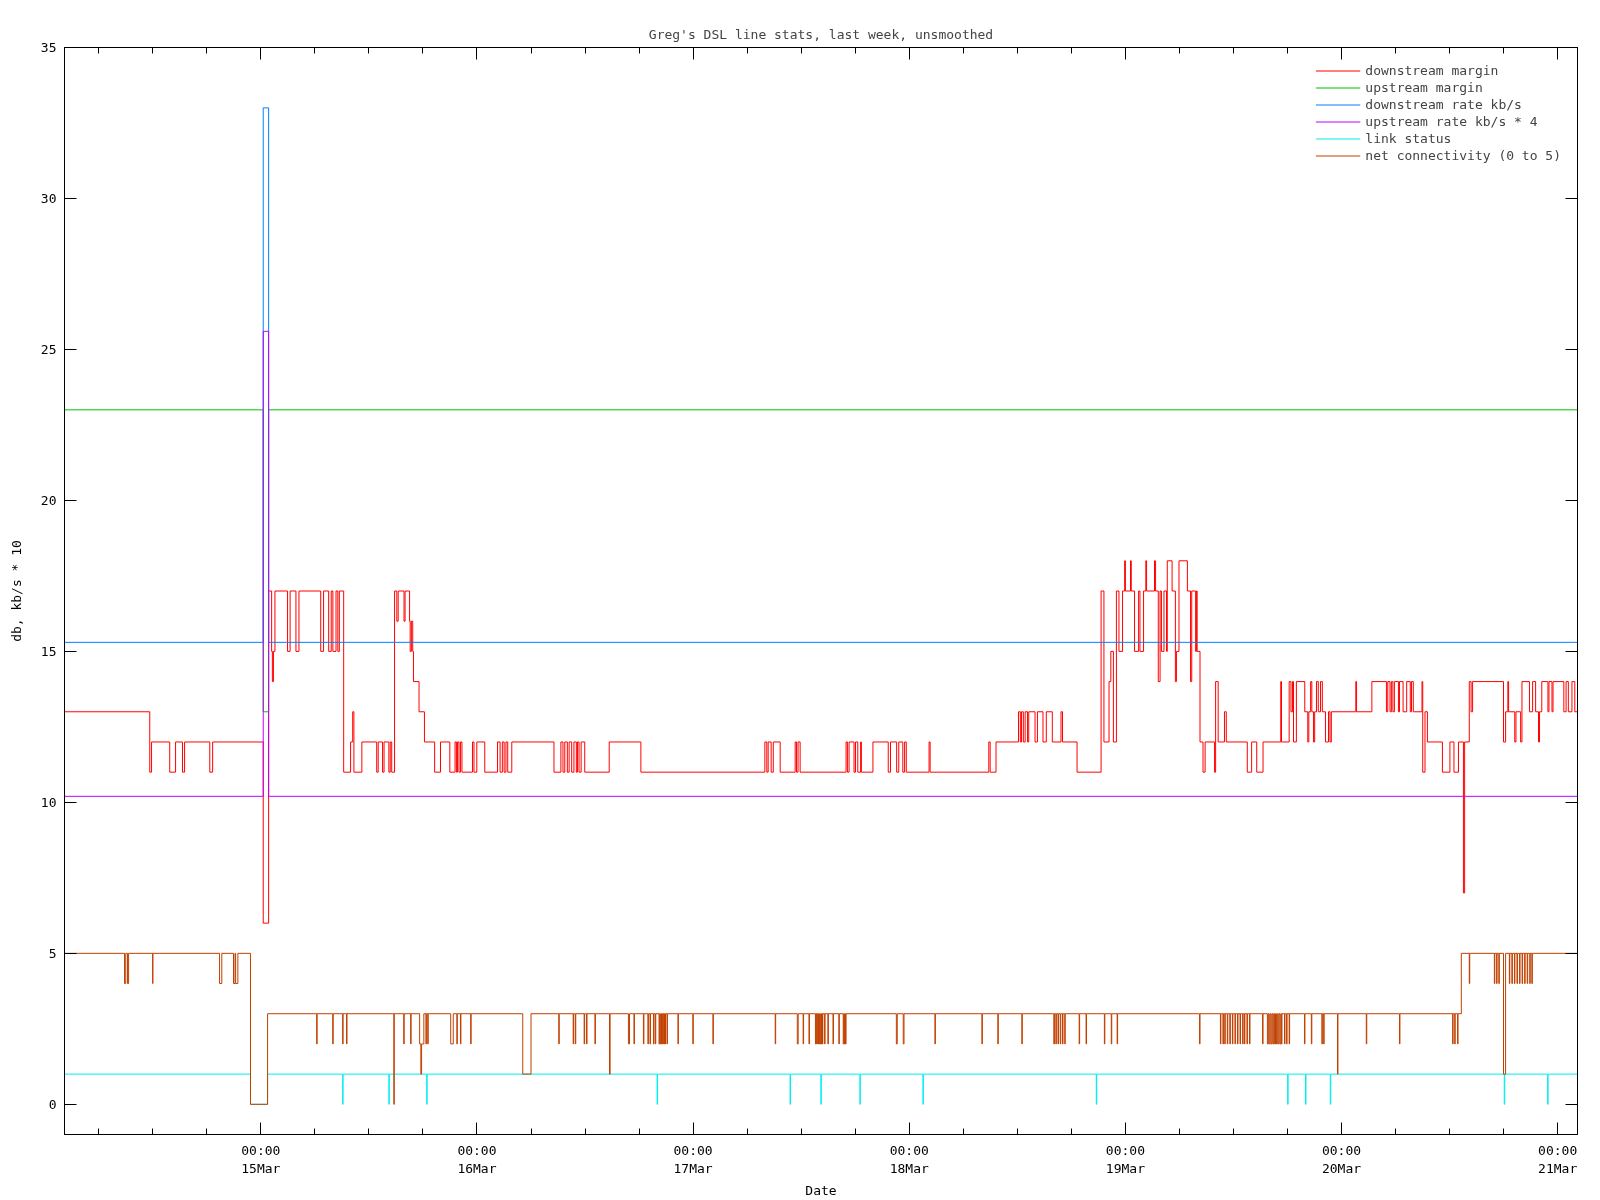 The image size is (1600, 1200). I want to click on y-tick-label: 15, so click(48, 651).